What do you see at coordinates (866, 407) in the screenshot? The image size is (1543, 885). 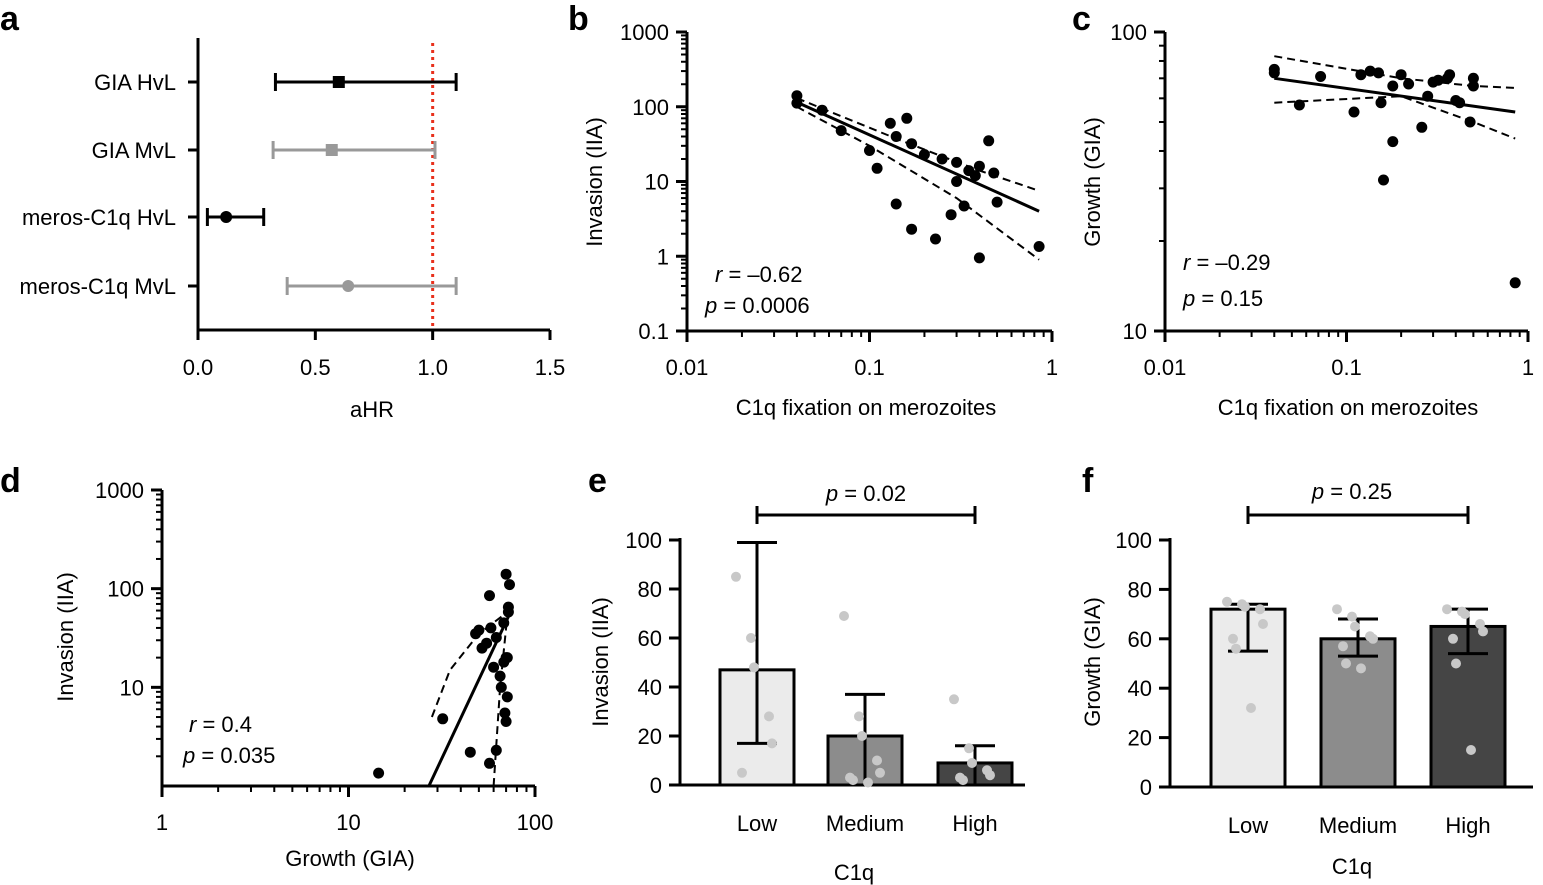 I see `panel-b-xlabel: C1q fixation on merozoites` at bounding box center [866, 407].